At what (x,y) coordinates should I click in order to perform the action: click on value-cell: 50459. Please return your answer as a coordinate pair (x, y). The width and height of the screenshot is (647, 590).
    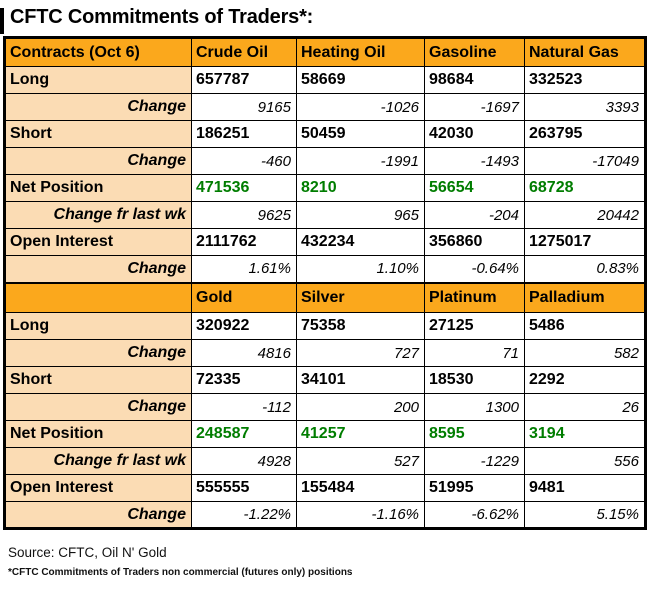
    Looking at the image, I should click on (360, 134).